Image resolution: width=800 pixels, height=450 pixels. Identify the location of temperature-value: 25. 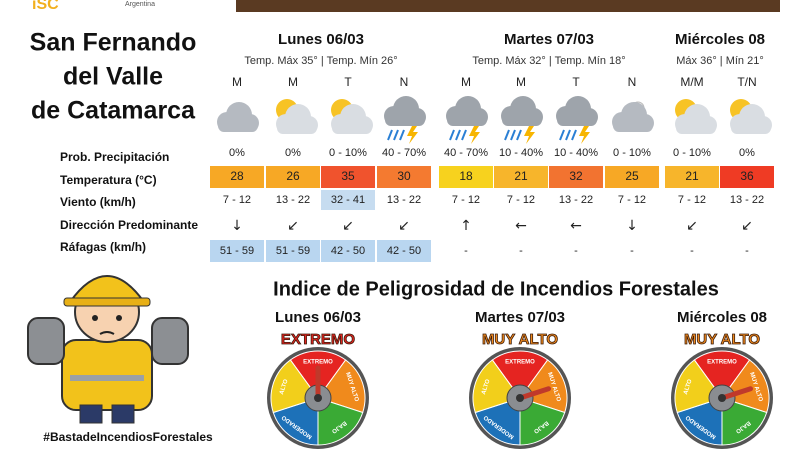
(632, 176).